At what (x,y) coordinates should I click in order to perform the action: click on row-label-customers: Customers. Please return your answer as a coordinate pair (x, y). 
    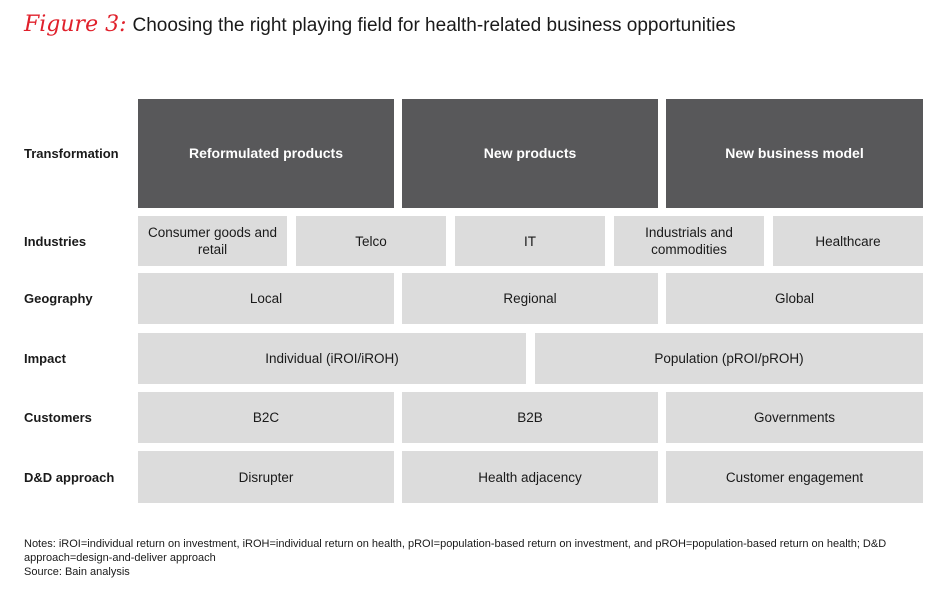
    Looking at the image, I should click on (58, 417).